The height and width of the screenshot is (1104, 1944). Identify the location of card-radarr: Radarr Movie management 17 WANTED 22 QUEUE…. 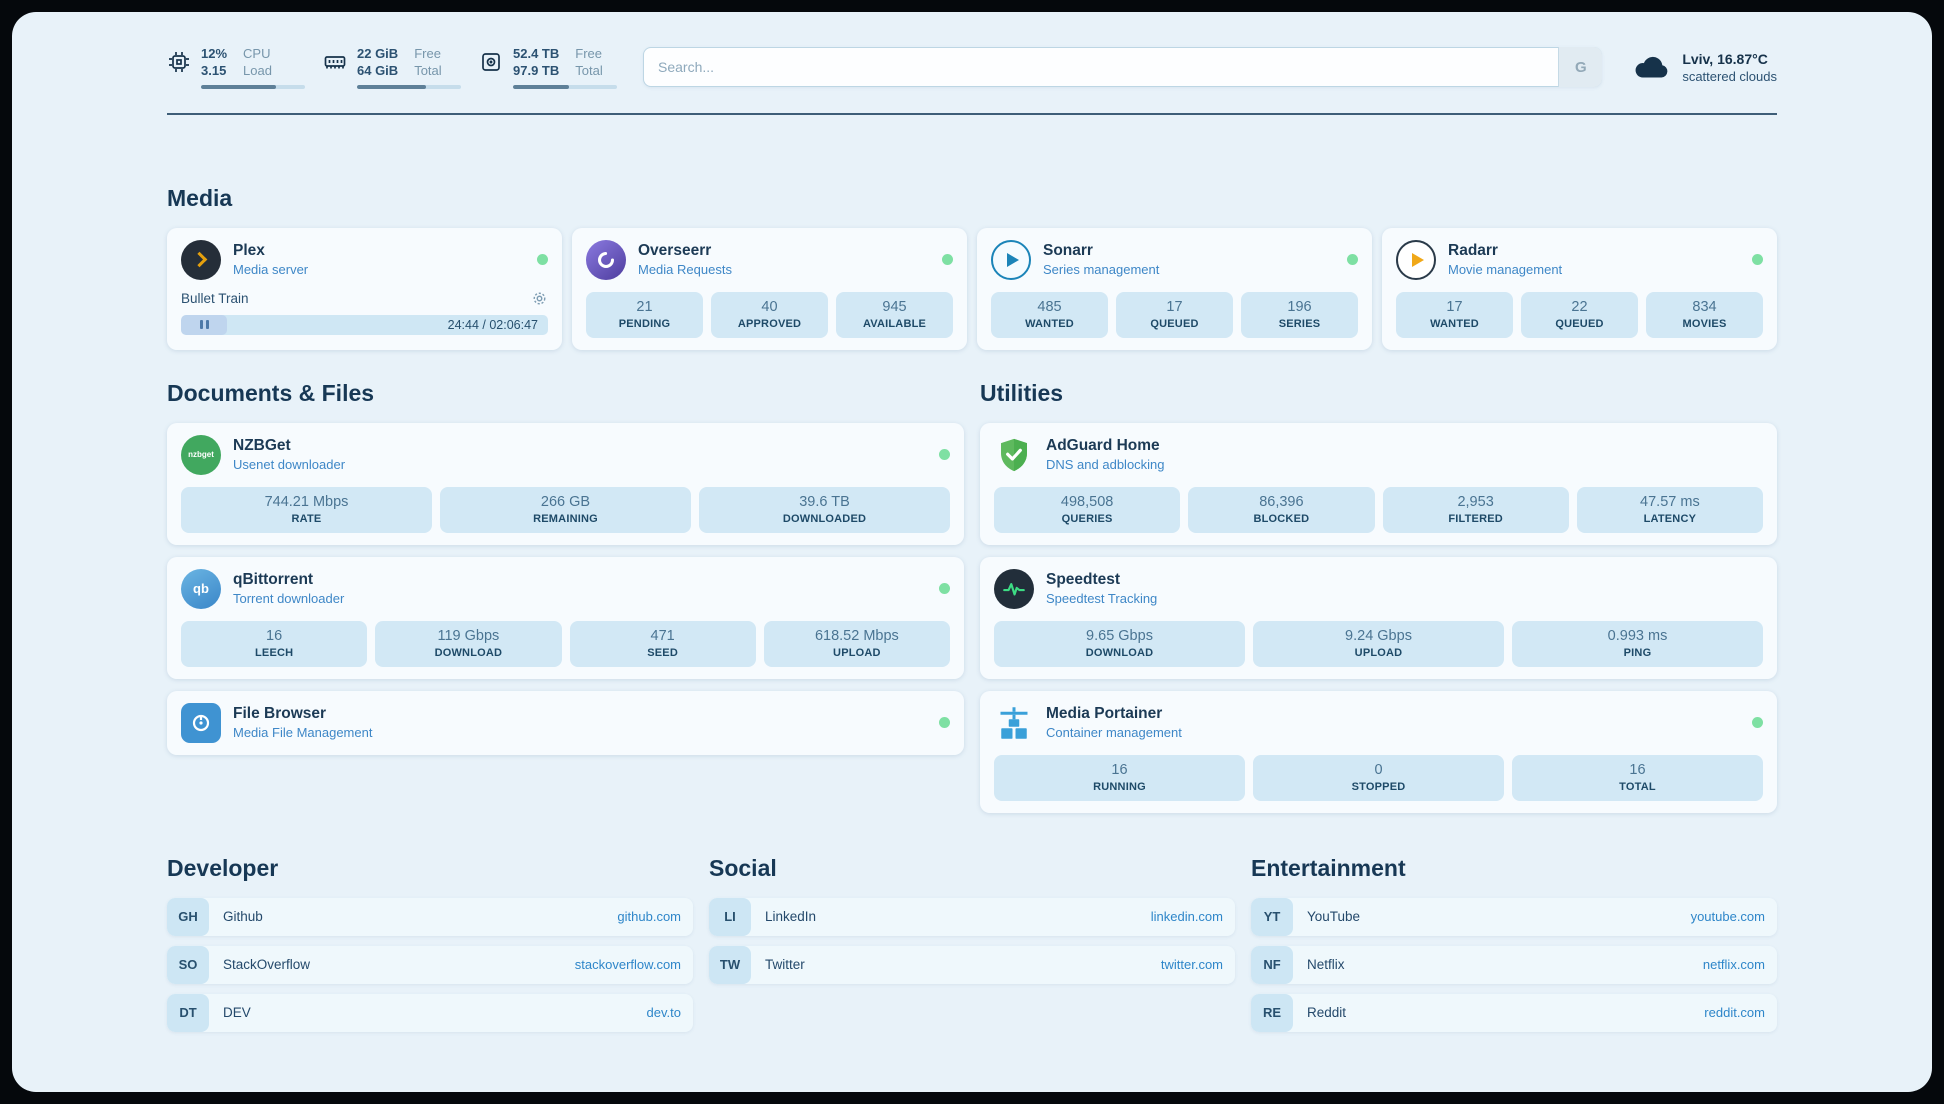
(1579, 288).